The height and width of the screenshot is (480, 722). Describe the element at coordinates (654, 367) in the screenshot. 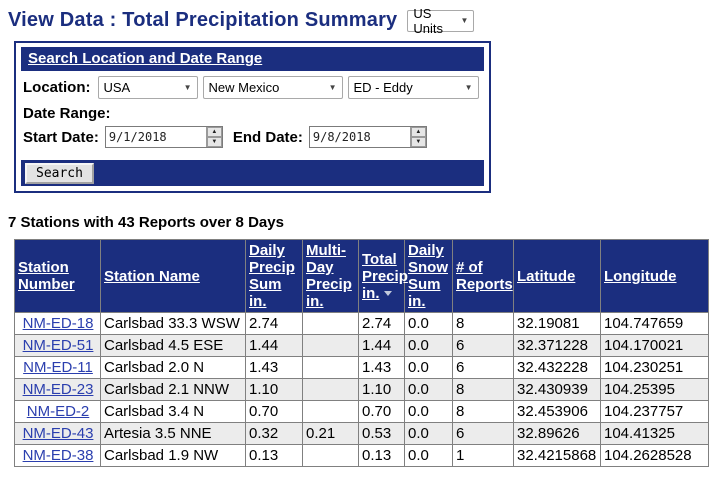

I see `table-cell: 104.230251` at that location.